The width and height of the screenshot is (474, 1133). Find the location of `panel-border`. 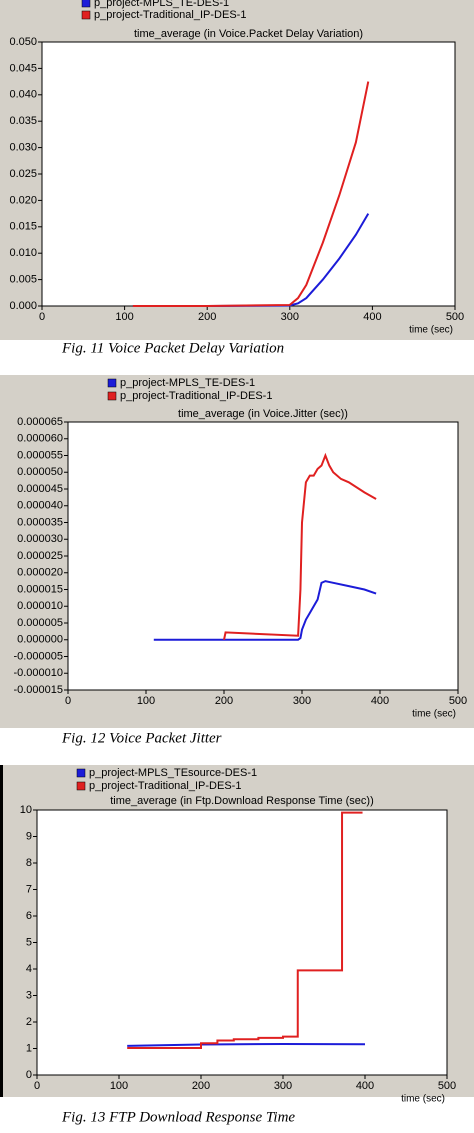

panel-border is located at coordinates (1, 931).